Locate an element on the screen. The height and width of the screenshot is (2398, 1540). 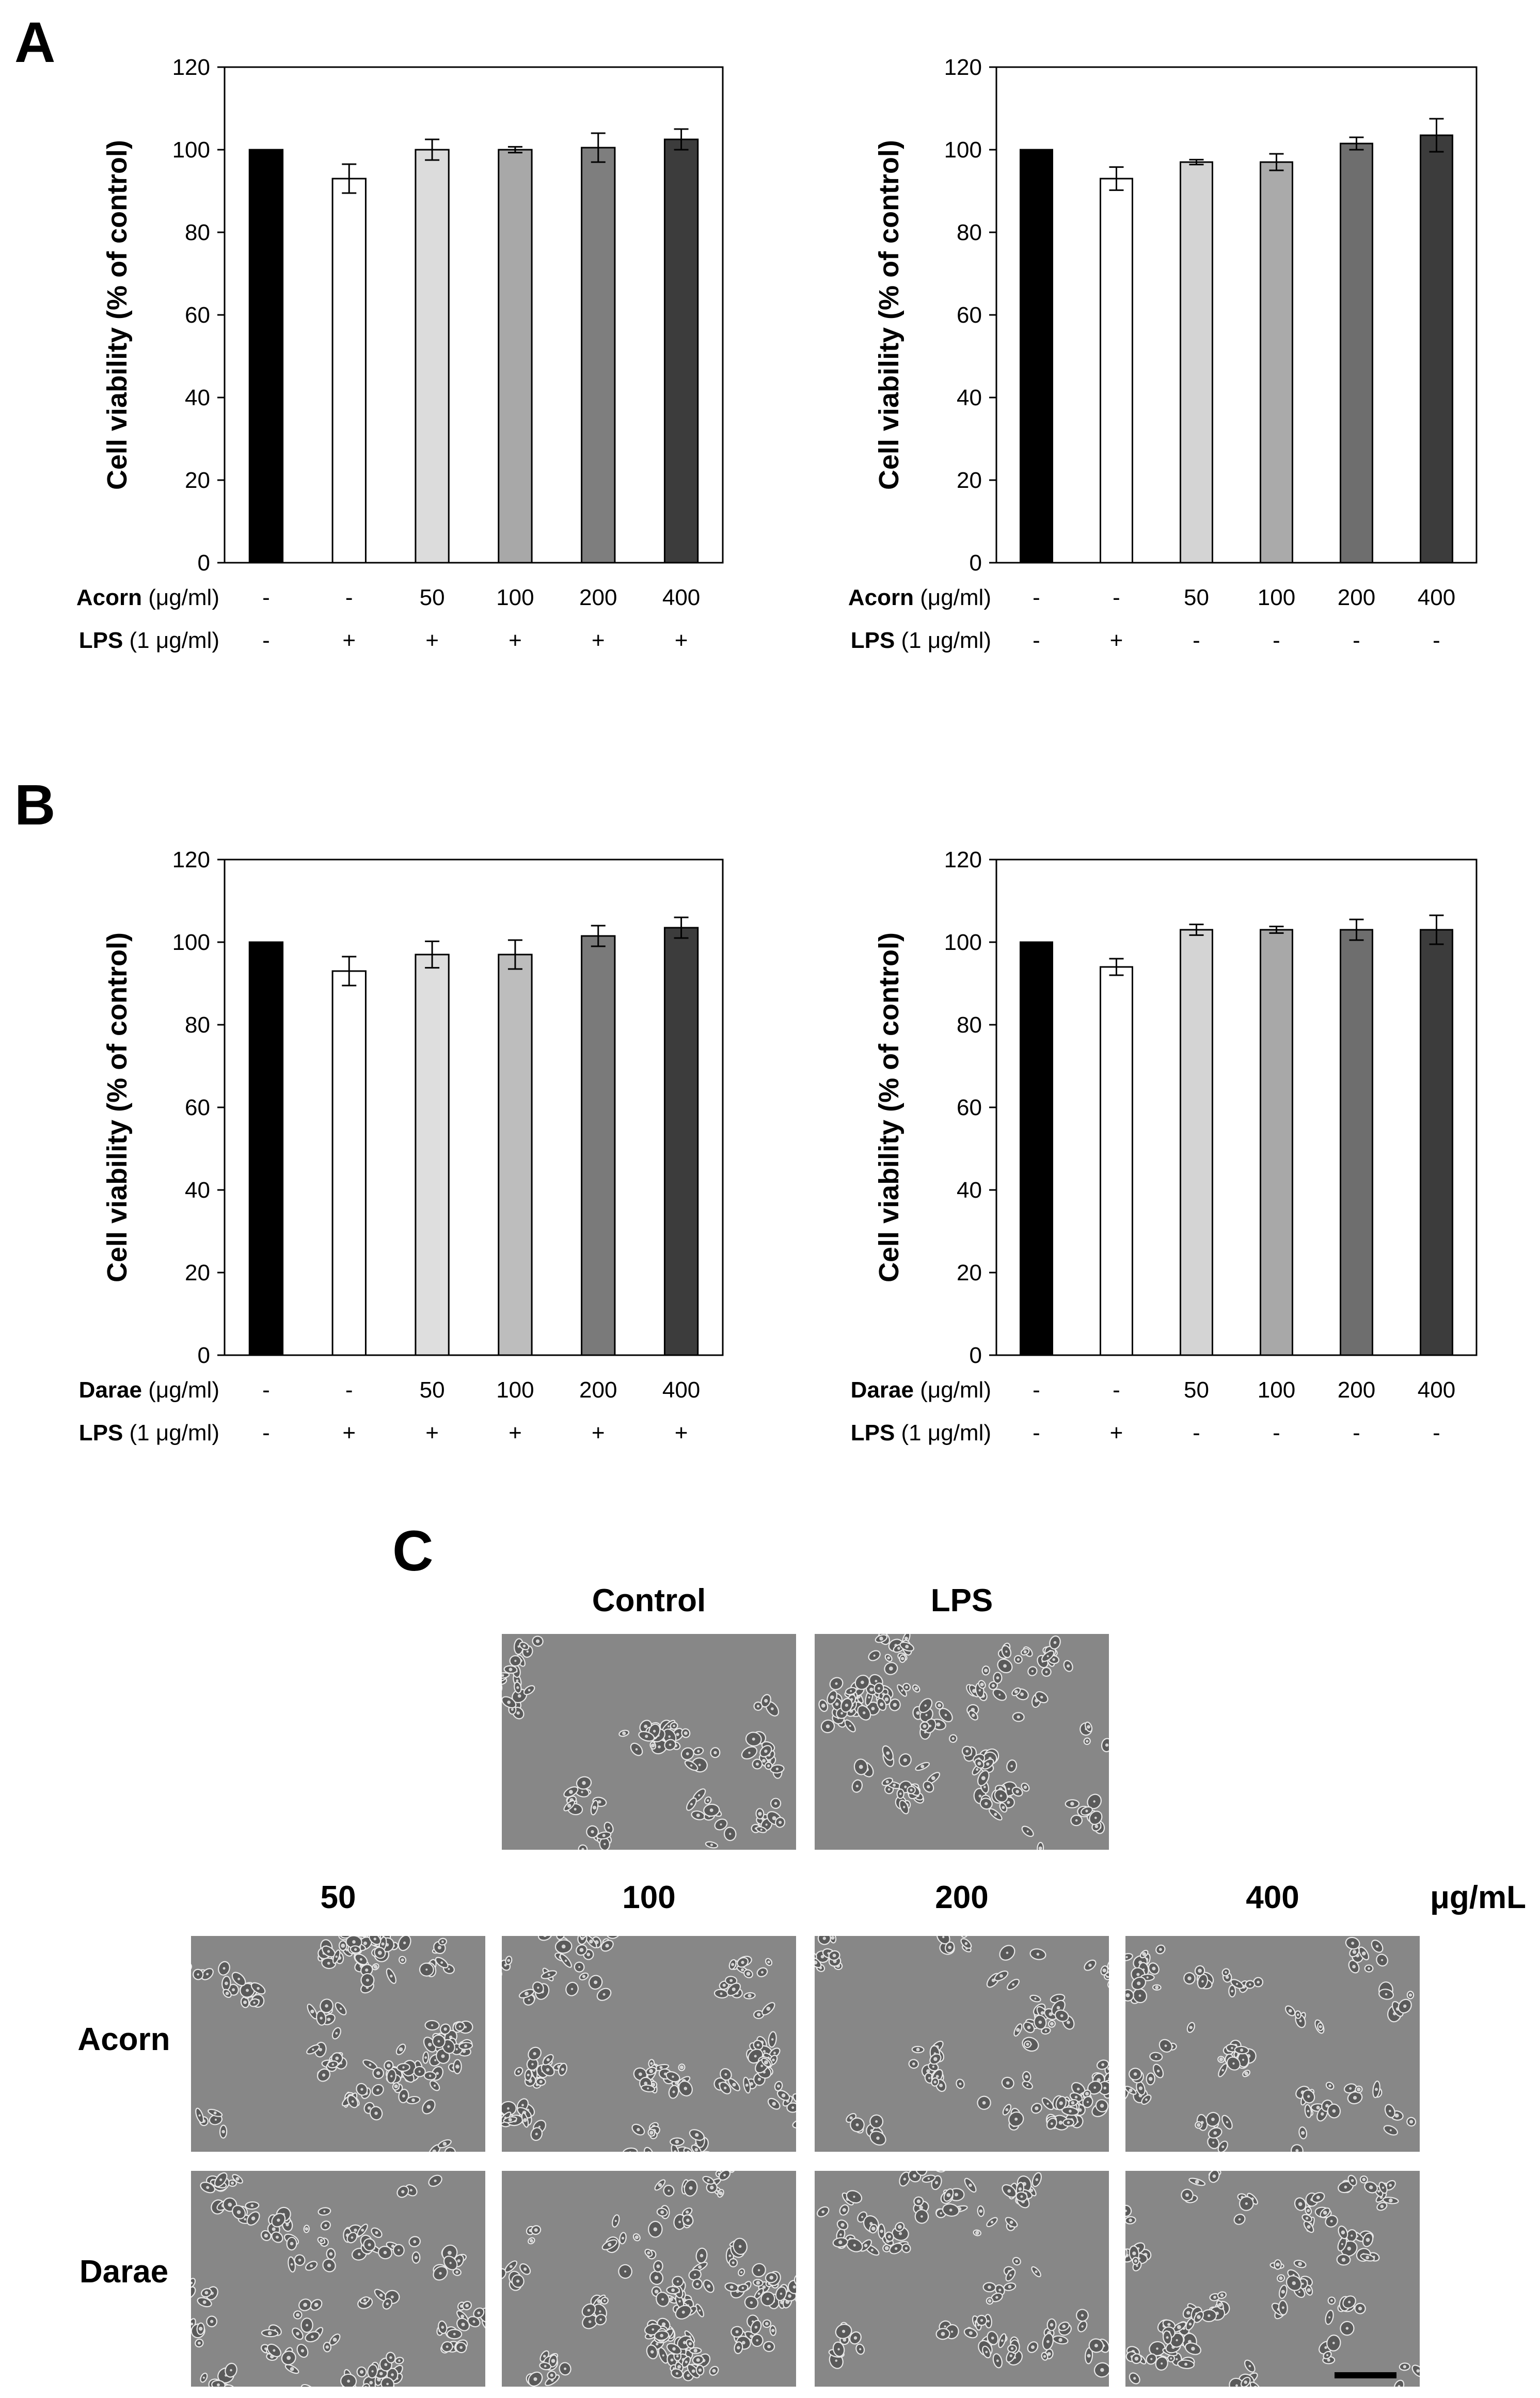
treatment-name: Acorn is located at coordinates (109, 597).